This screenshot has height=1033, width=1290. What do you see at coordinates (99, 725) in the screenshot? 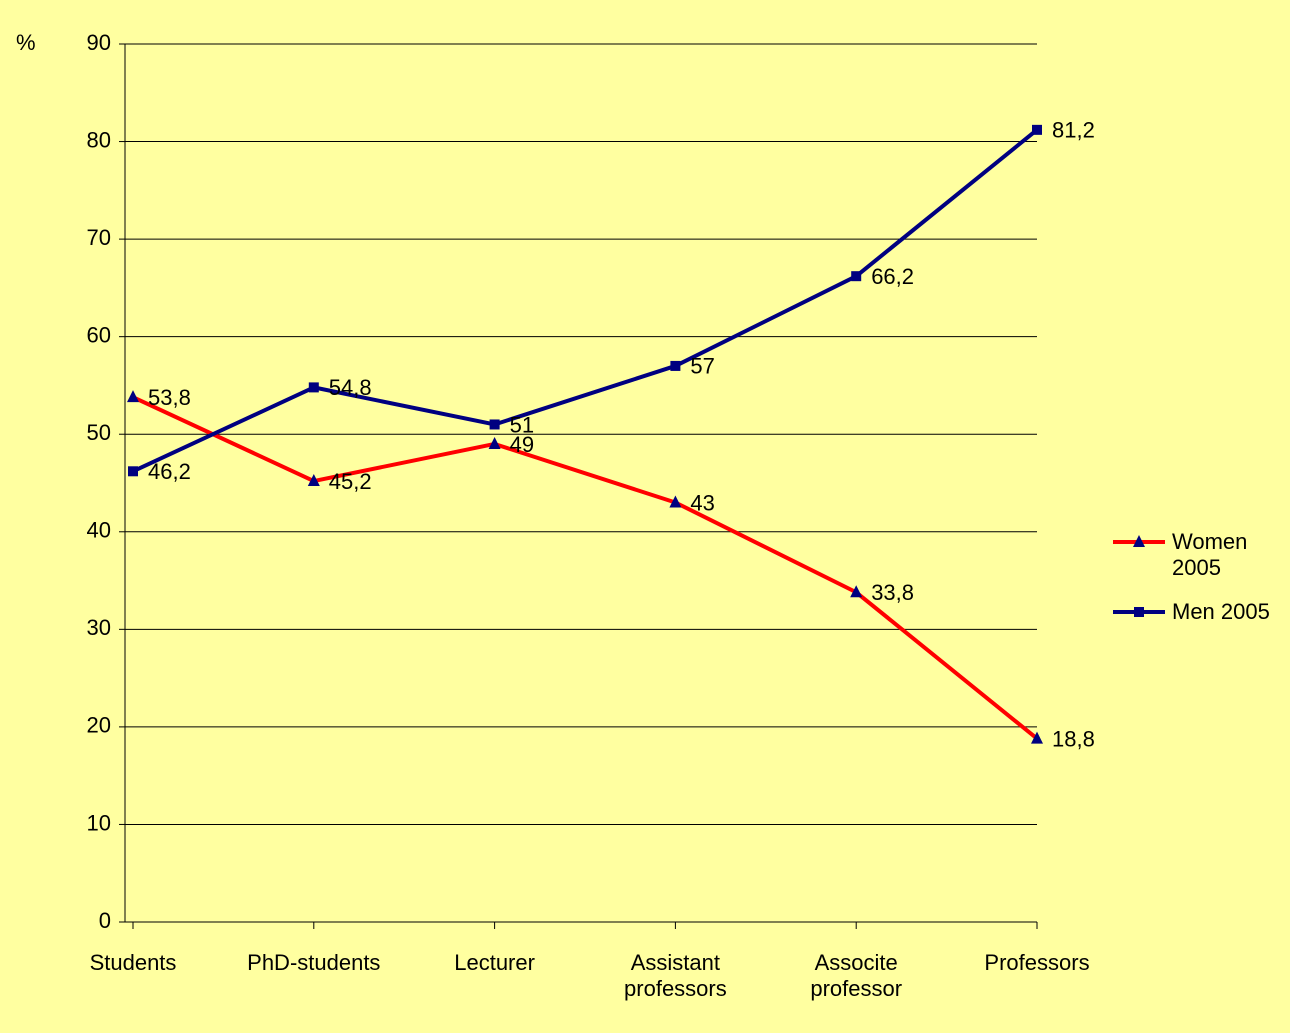
I see `y-tick-label: 20` at bounding box center [99, 725].